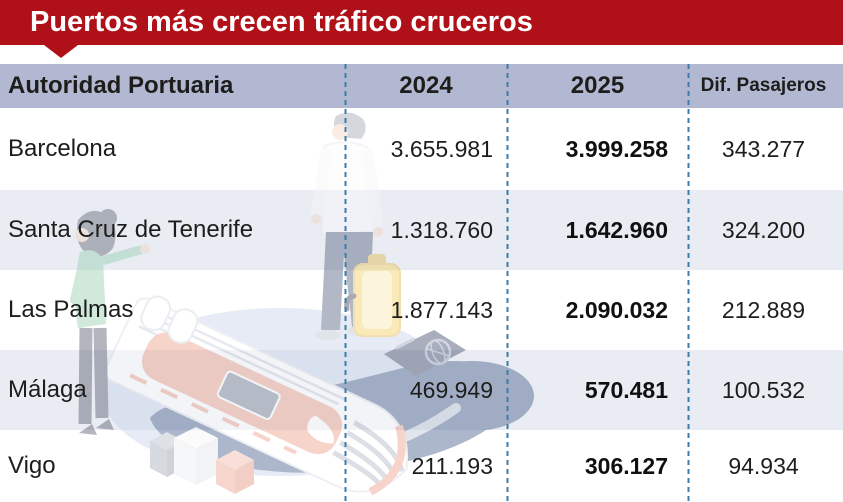 The width and height of the screenshot is (843, 502). I want to click on port-name-cell: Santa Cruz de Tenerife, so click(131, 229).